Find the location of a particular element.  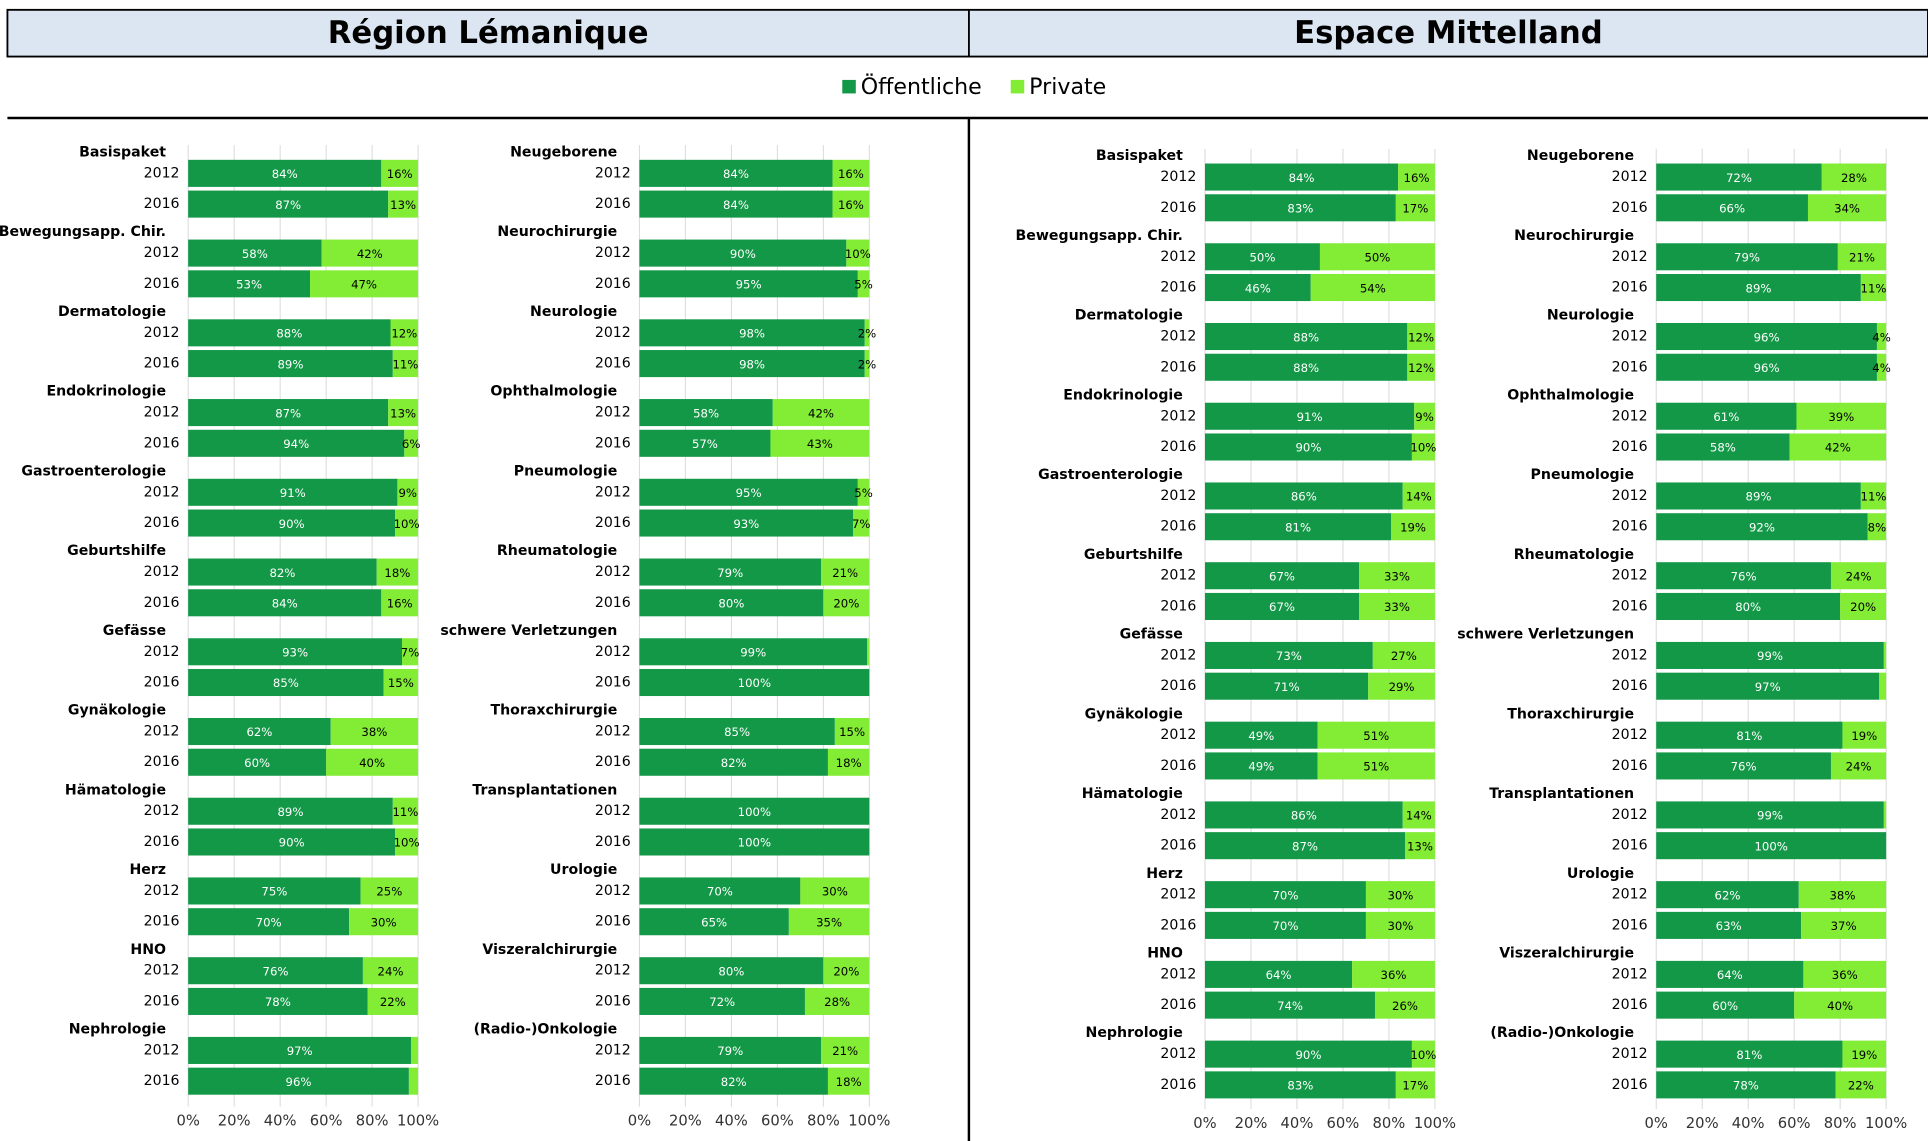

value-label: 70% is located at coordinates (1285, 895).